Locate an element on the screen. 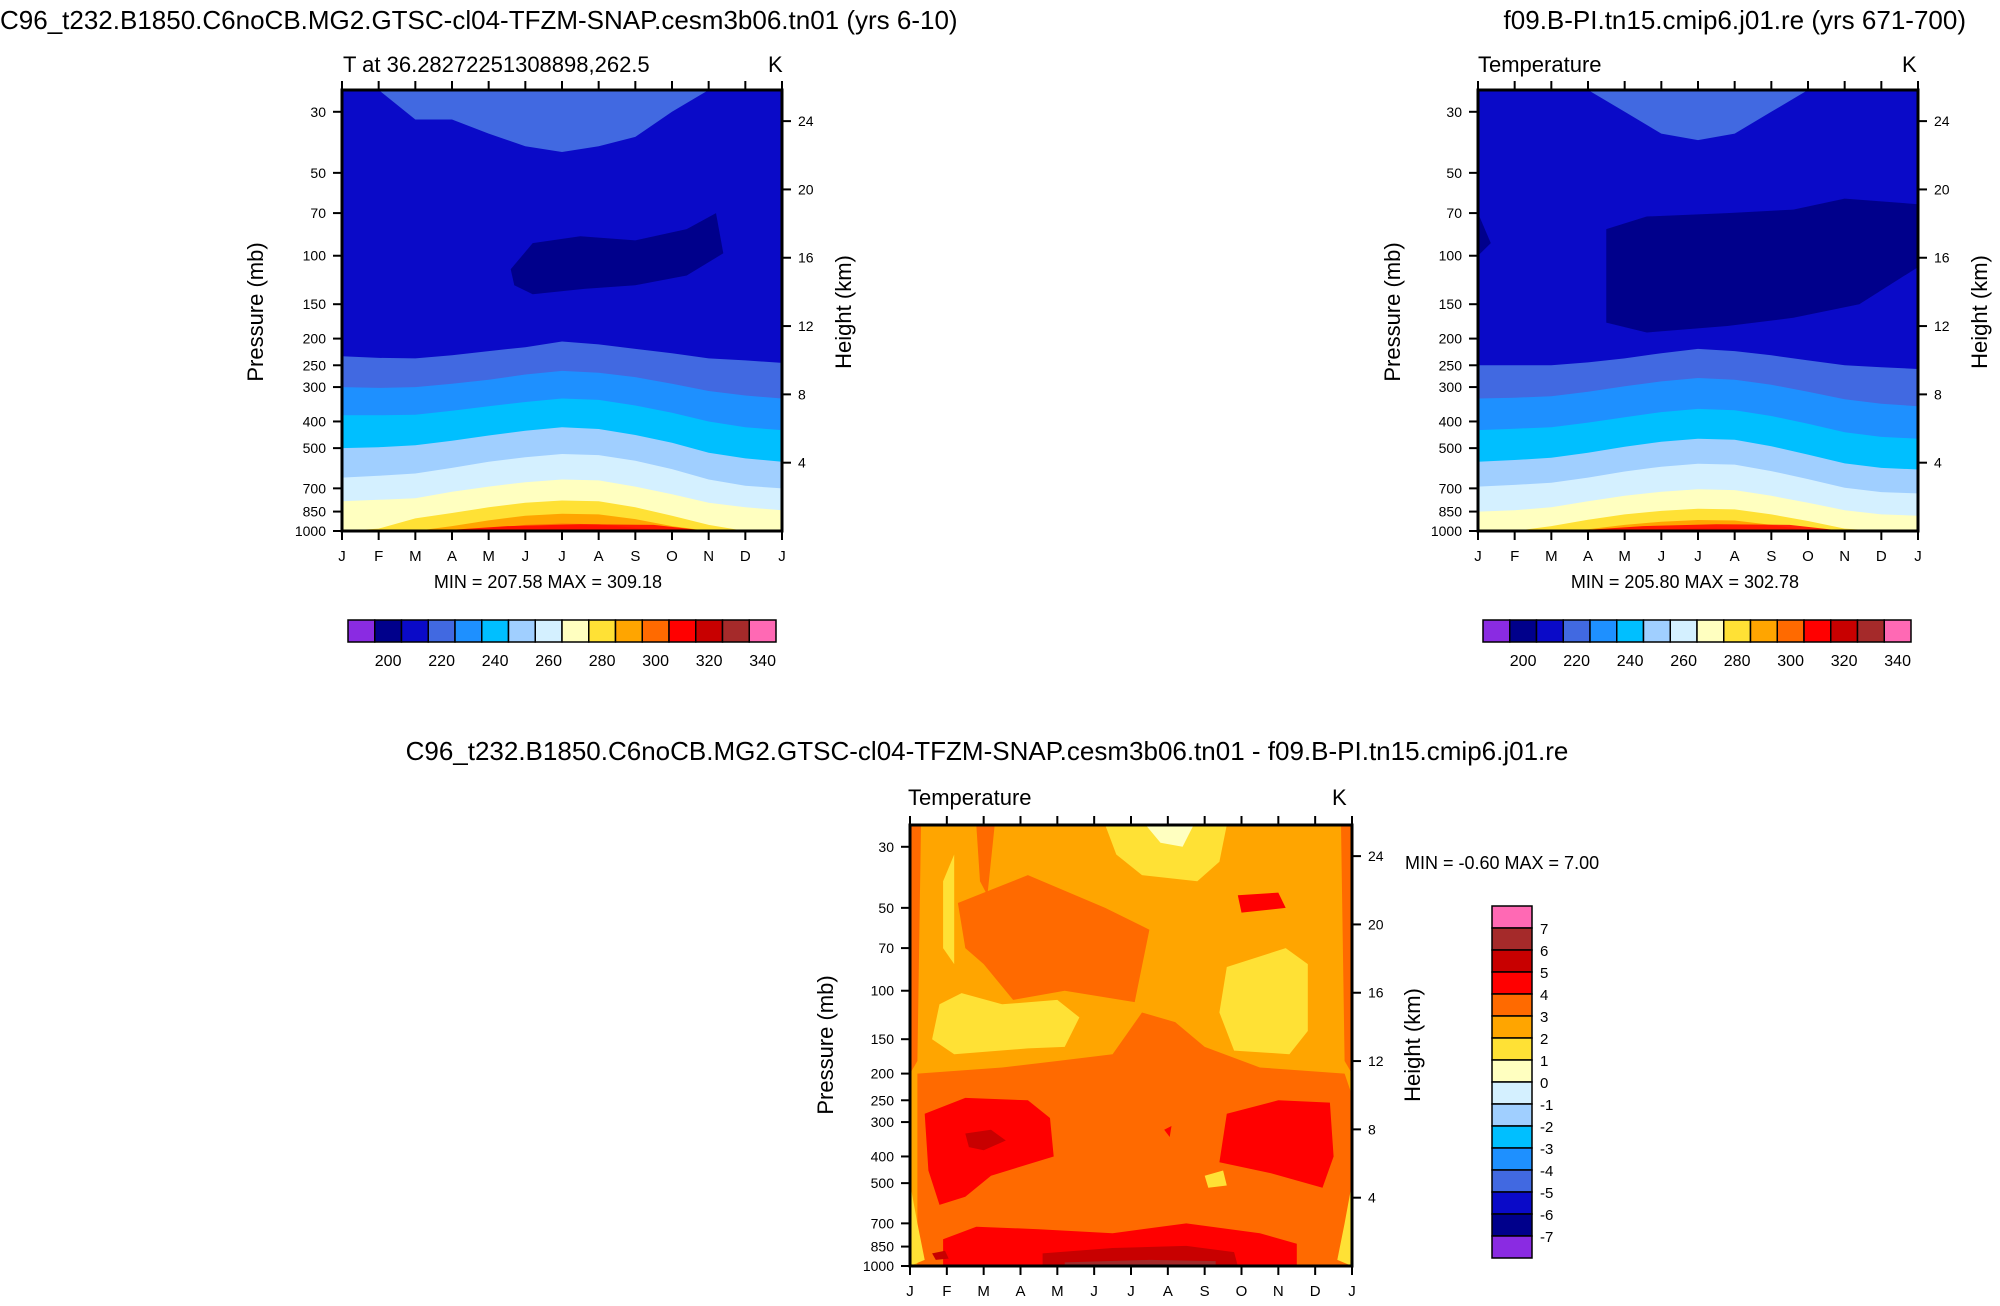  colorbar-label: 5 is located at coordinates (1544, 973).